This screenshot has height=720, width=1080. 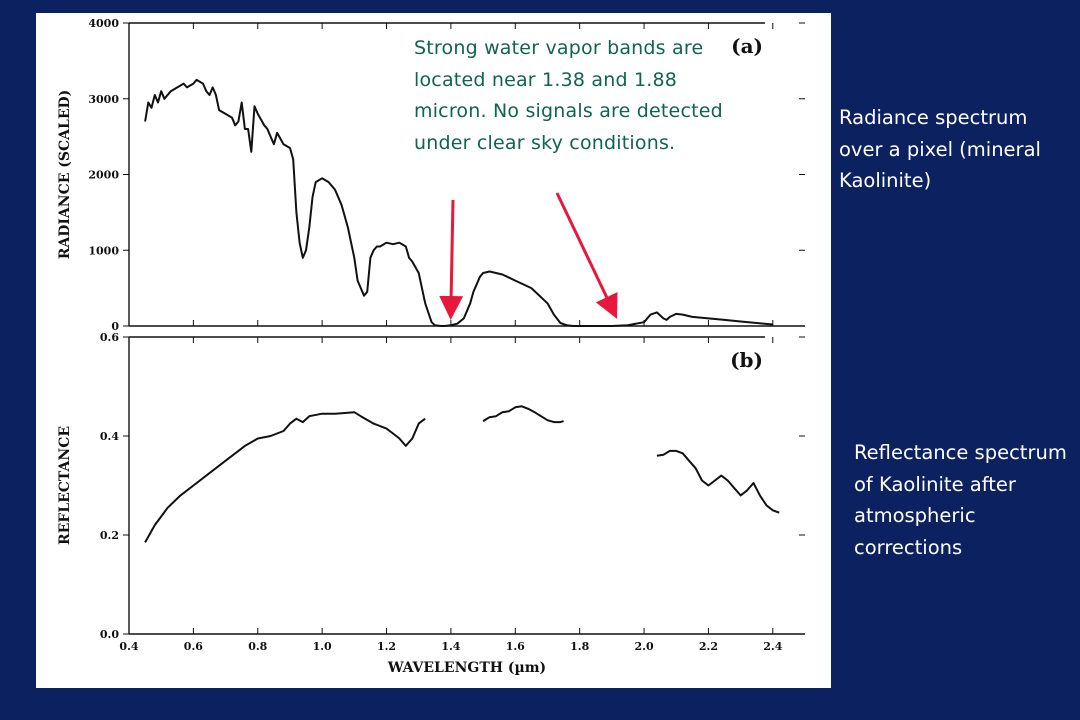 What do you see at coordinates (103, 99) in the screenshot?
I see `y-tick-label: 3000` at bounding box center [103, 99].